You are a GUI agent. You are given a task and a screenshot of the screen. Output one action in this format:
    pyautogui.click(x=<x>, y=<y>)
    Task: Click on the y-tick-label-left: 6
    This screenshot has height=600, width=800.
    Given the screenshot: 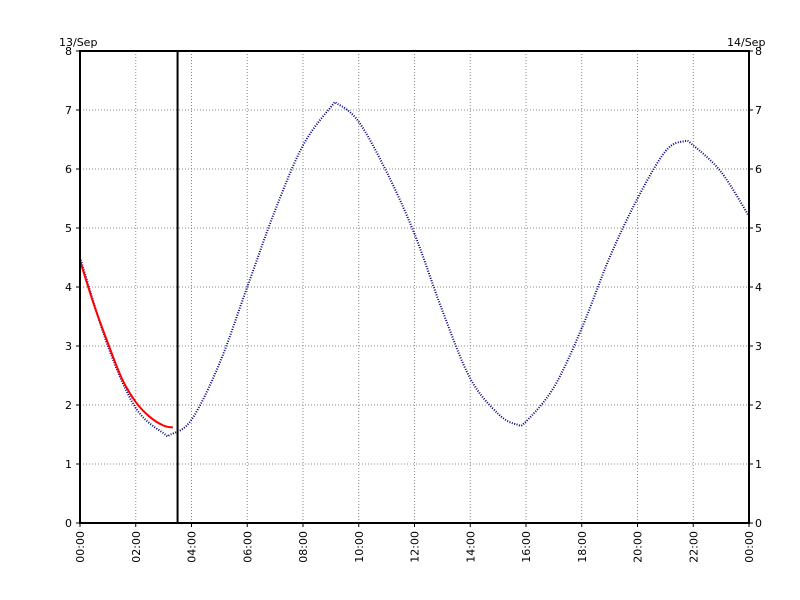 What is the action you would take?
    pyautogui.click(x=68, y=169)
    